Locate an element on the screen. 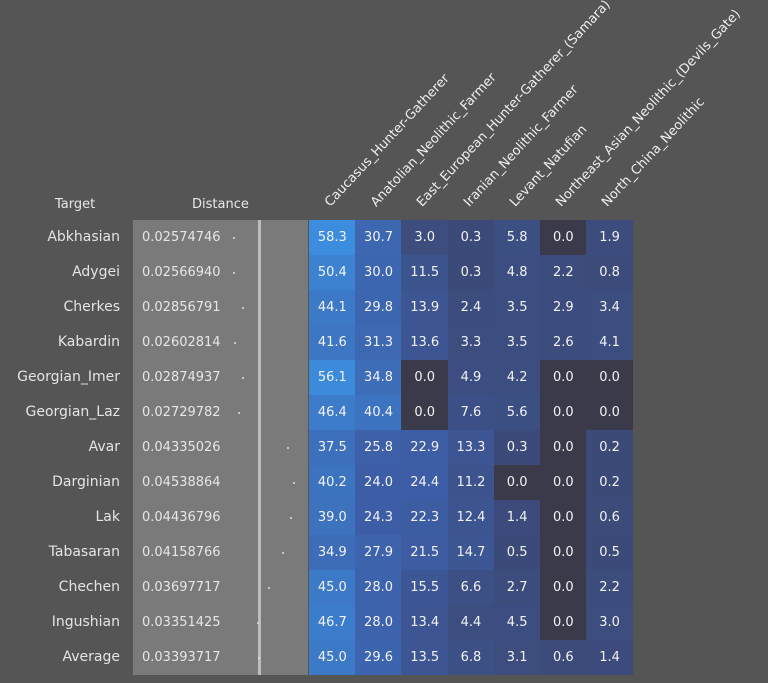 The width and height of the screenshot is (768, 683). row-target-label: Georgian_Laz is located at coordinates (73, 412).